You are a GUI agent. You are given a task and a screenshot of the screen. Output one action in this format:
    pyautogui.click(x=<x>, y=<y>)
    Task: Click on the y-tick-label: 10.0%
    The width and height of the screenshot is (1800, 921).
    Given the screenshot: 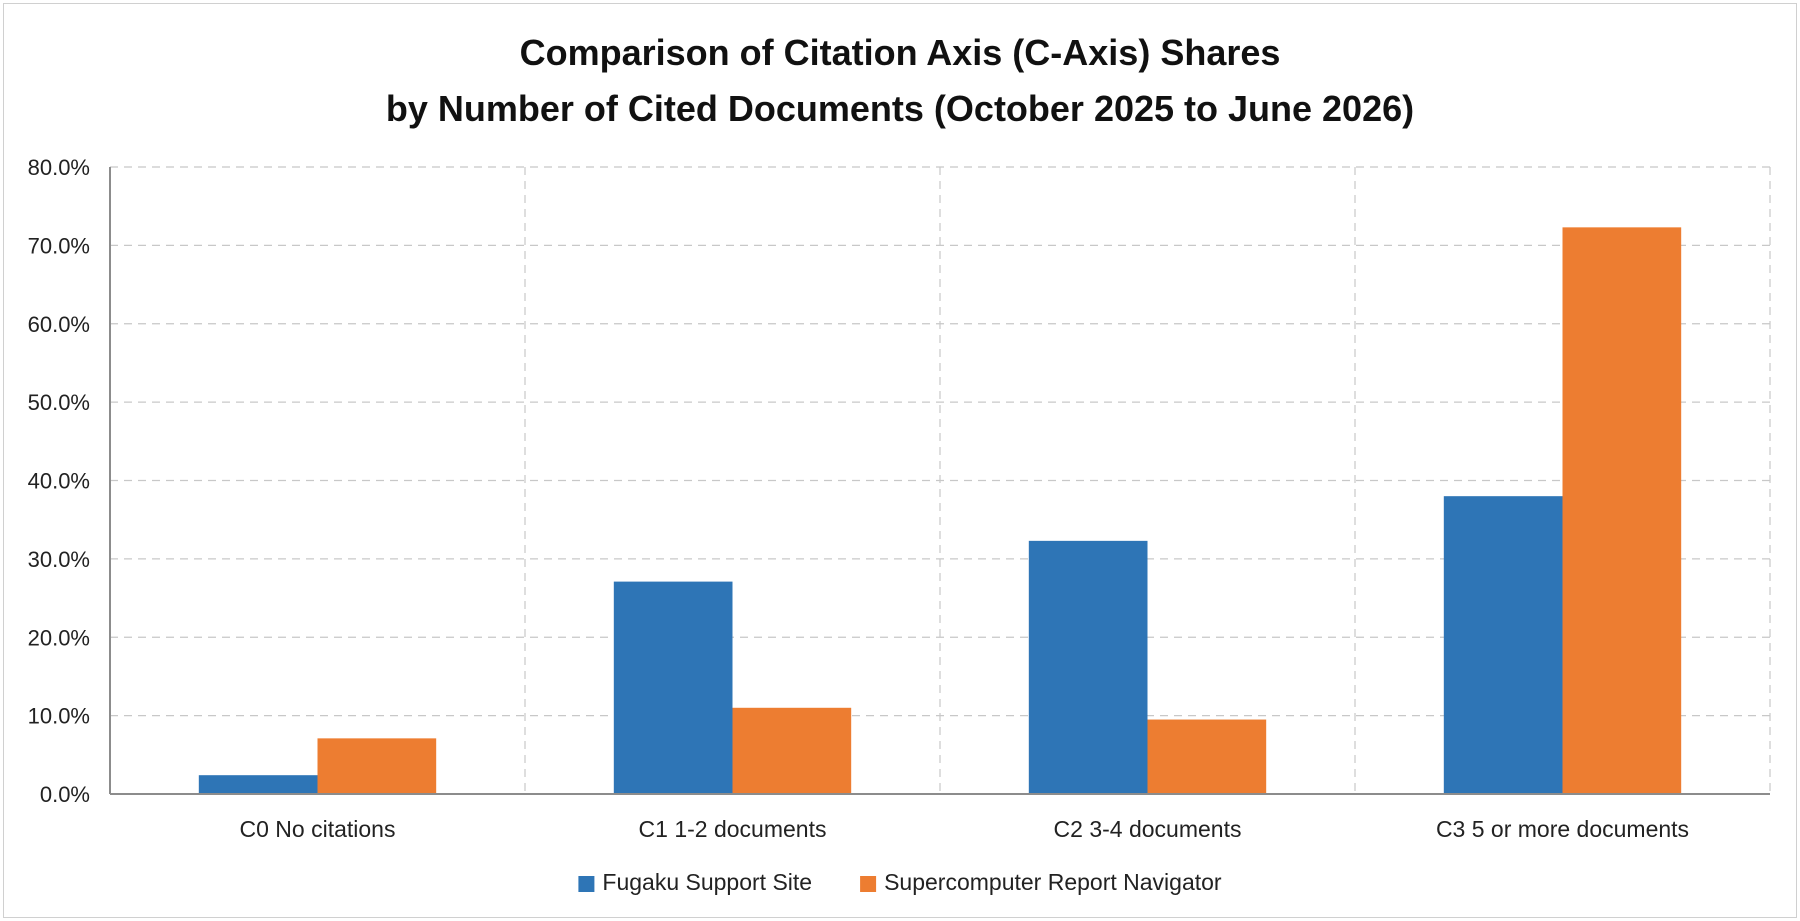 What is the action you would take?
    pyautogui.click(x=59, y=716)
    